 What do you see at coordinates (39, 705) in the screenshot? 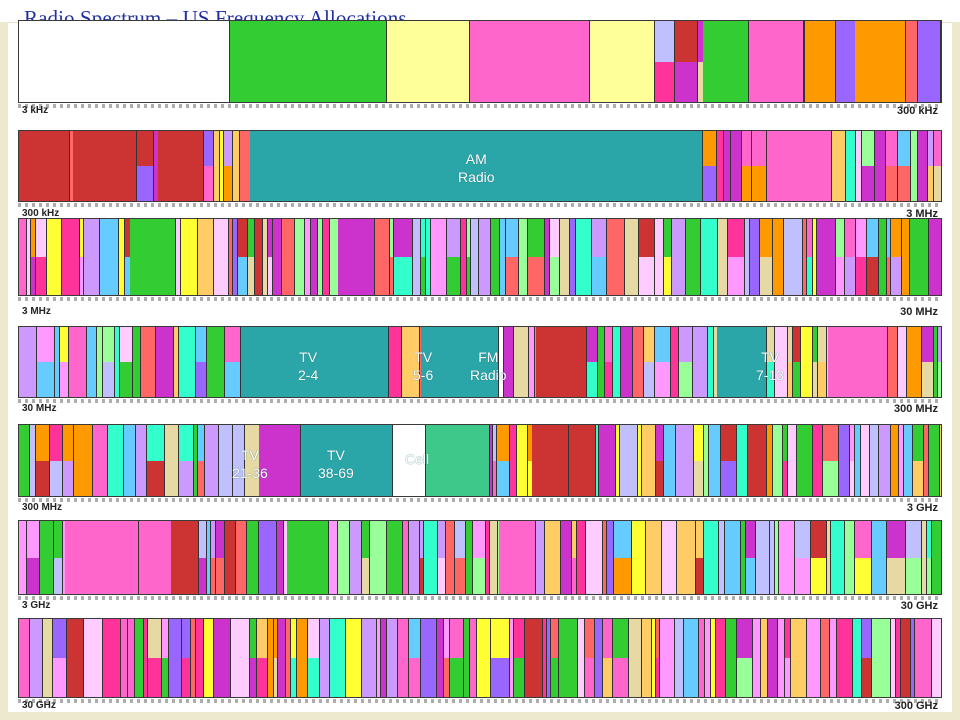
I see `band-start-frequency-label: 30 GHz` at bounding box center [39, 705].